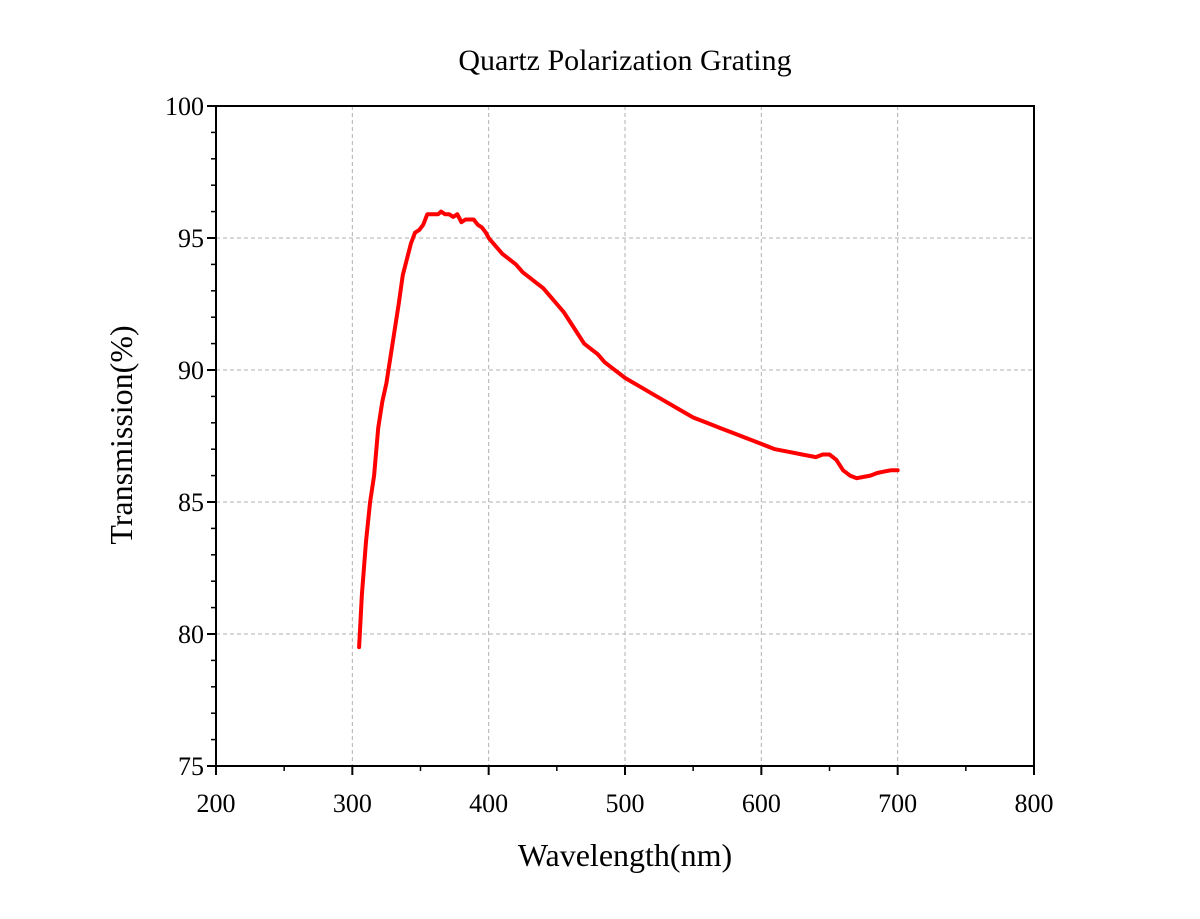 The image size is (1200, 919). Describe the element at coordinates (184, 106) in the screenshot. I see `y-tick-label: 100` at that location.